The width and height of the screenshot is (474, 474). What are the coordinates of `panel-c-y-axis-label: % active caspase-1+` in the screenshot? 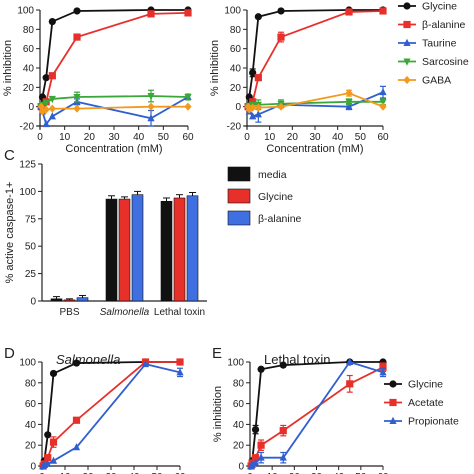 It's located at (10, 233).